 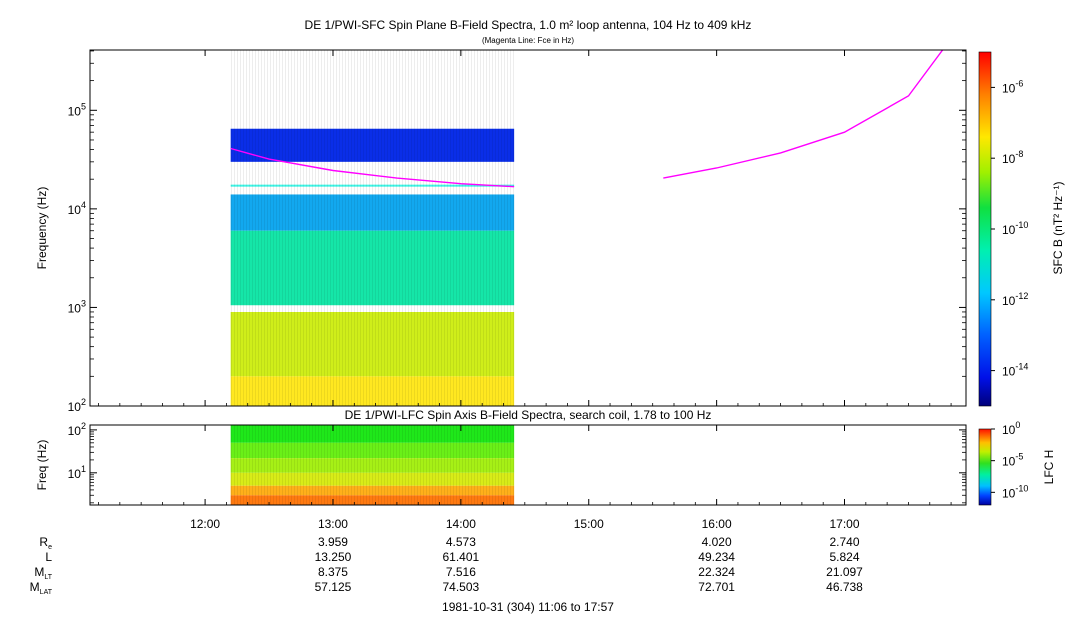 I want to click on lfc-y-axis-label: Freq (Hz), so click(x=42, y=465).